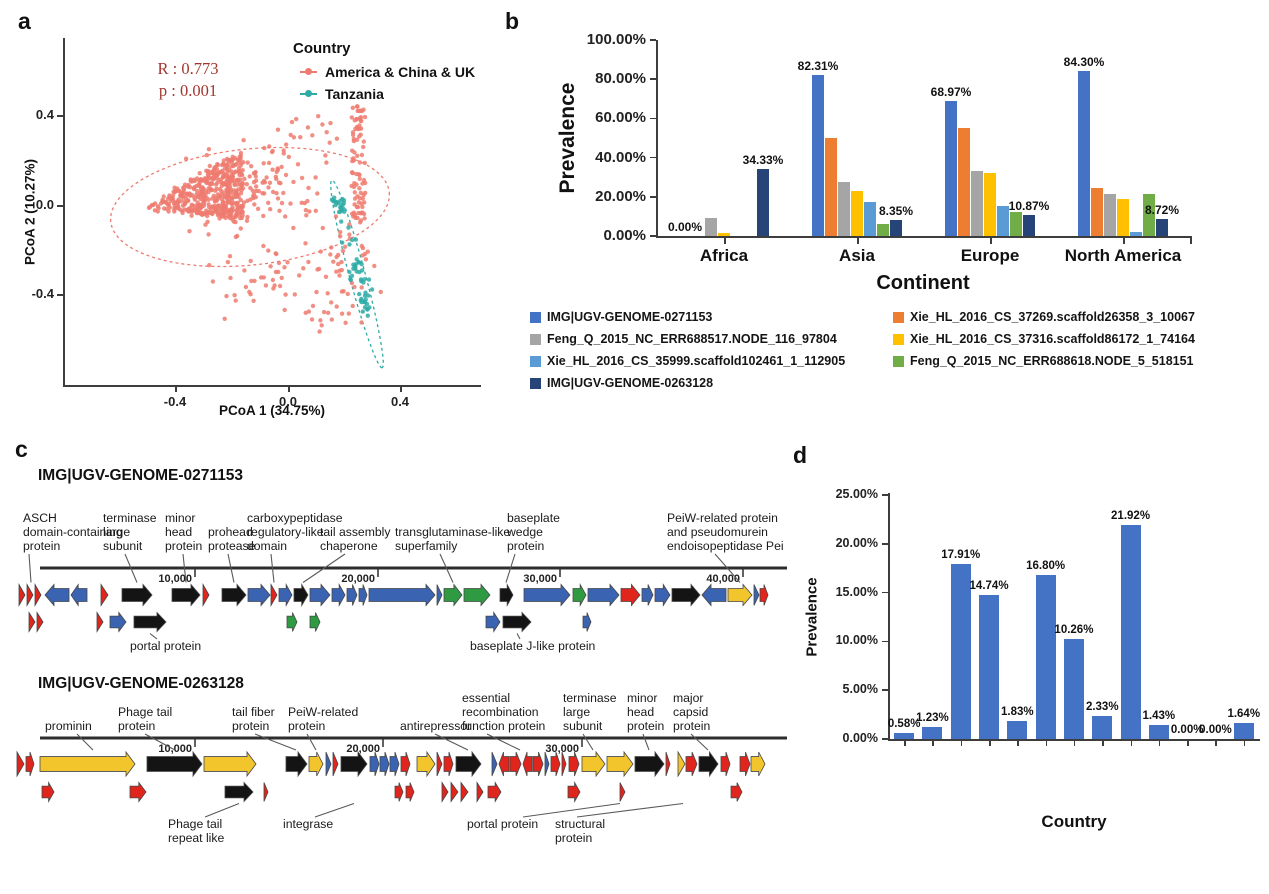 The height and width of the screenshot is (894, 1269). What do you see at coordinates (1102, 707) in the screenshot?
I see `bar-value-label: 2.33%` at bounding box center [1102, 707].